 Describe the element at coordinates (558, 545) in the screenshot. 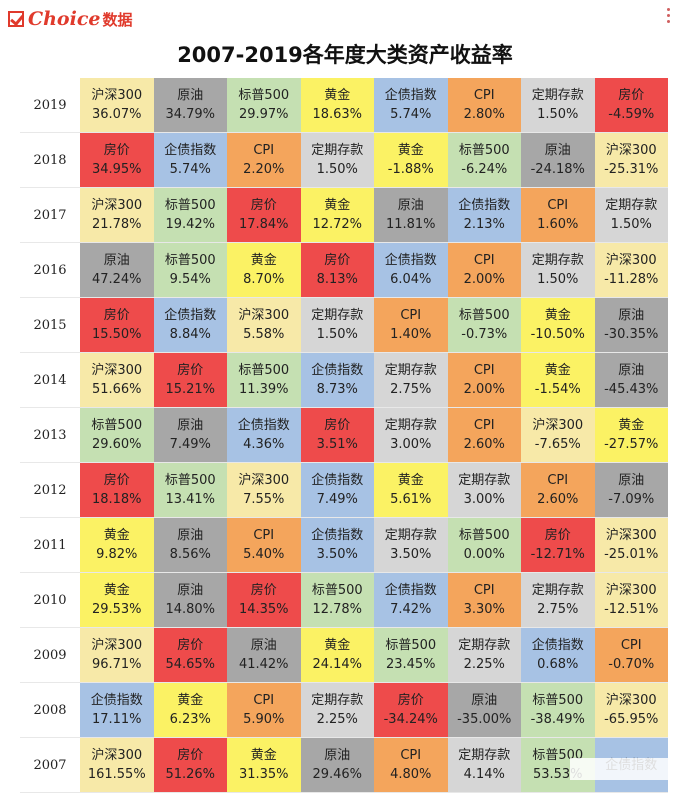

I see `asset-cell: 房价-12.71%` at that location.